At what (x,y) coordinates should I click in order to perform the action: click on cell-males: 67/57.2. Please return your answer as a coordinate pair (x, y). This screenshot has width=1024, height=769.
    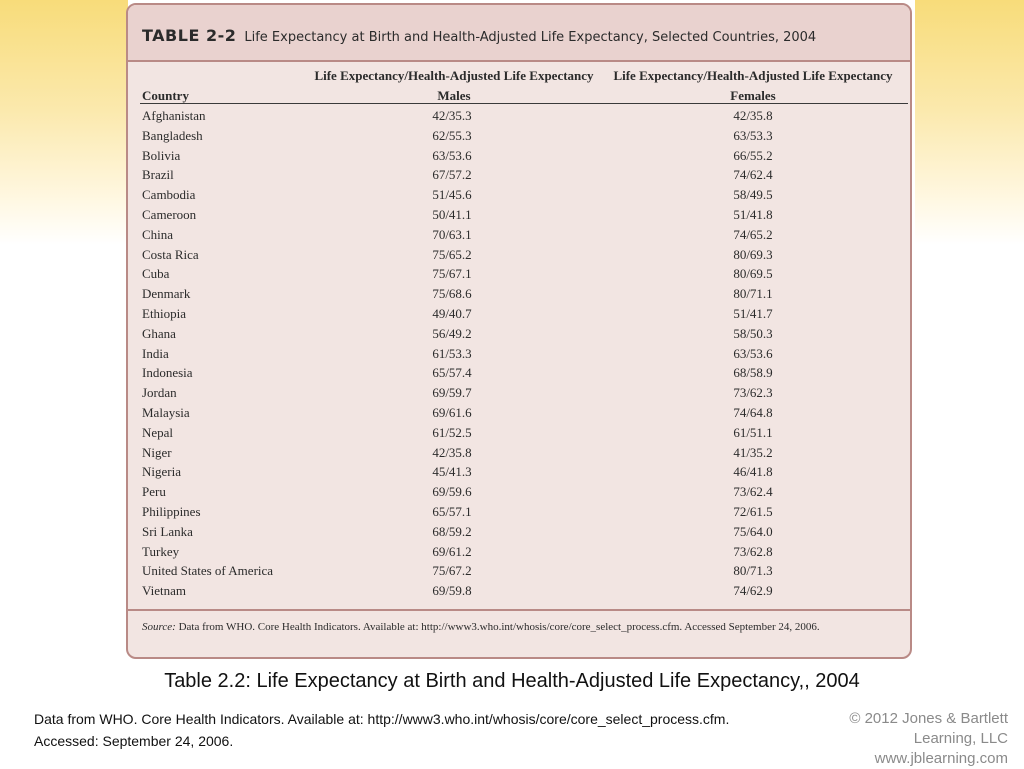
    Looking at the image, I should click on (452, 175).